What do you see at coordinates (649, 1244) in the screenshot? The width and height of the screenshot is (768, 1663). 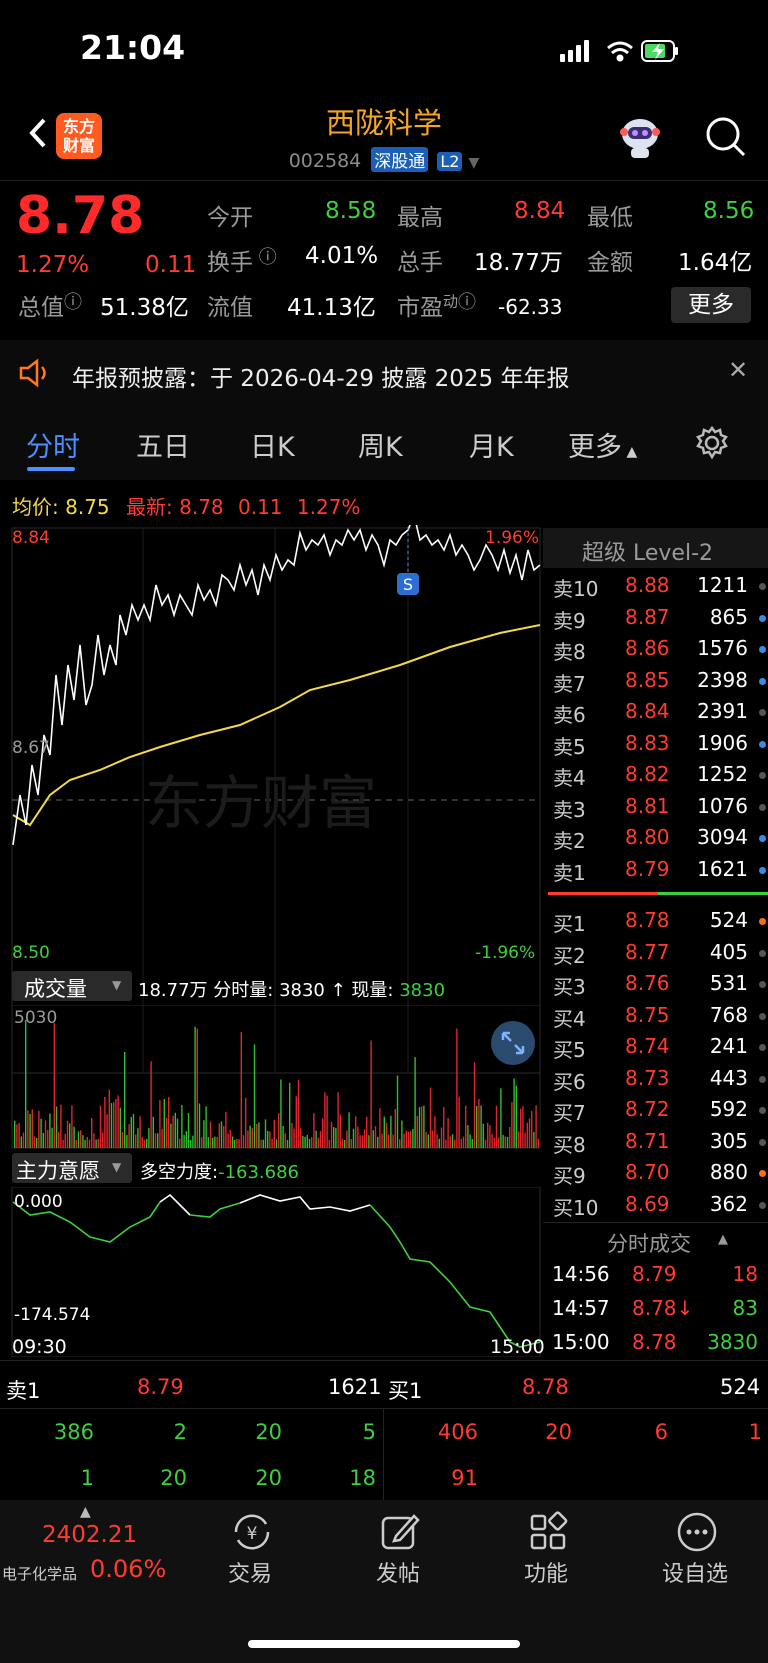 I see `ticks-title: 分时成交` at bounding box center [649, 1244].